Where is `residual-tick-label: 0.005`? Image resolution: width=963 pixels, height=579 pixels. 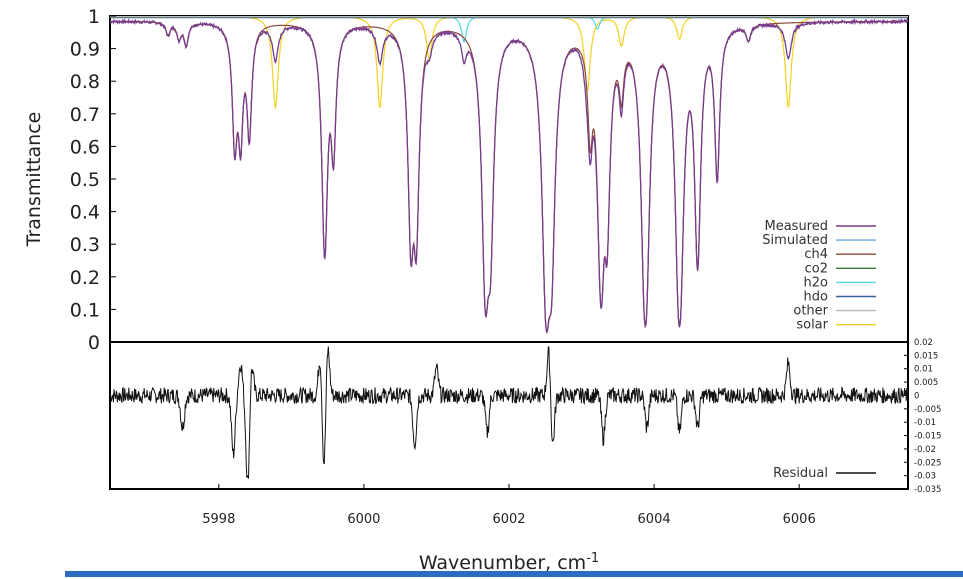 residual-tick-label: 0.005 is located at coordinates (926, 383).